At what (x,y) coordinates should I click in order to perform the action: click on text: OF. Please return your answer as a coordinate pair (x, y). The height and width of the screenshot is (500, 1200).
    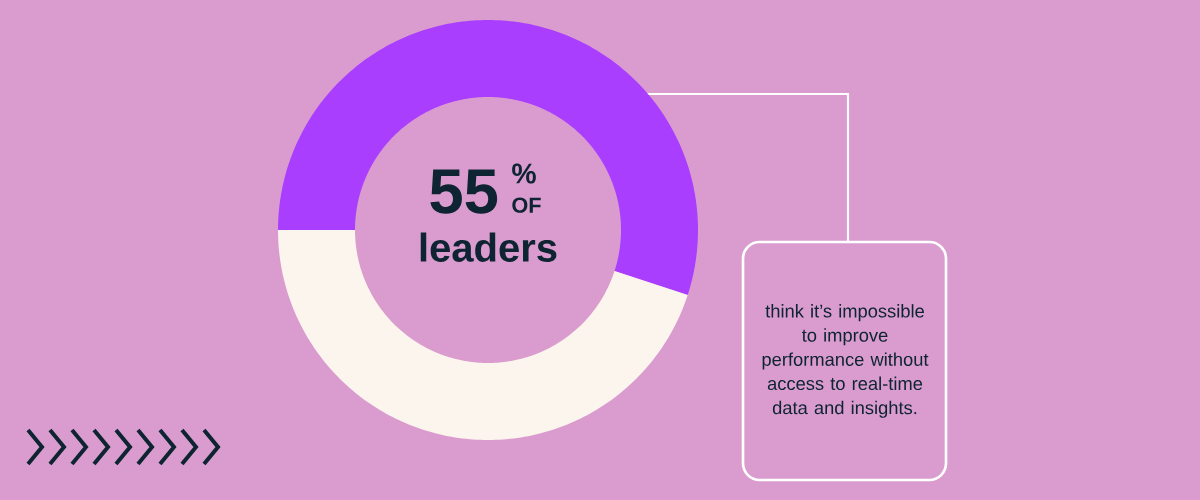
    Looking at the image, I should click on (526, 205).